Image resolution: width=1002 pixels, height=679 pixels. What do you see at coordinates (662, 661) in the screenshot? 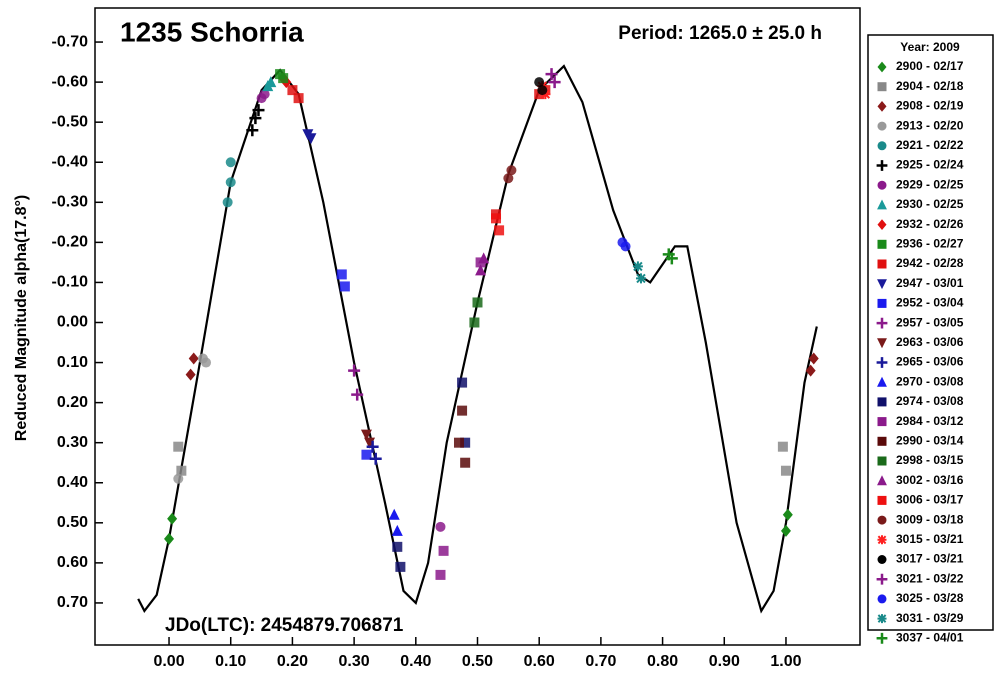
I see `x-tick-label: 0.80` at bounding box center [662, 661].